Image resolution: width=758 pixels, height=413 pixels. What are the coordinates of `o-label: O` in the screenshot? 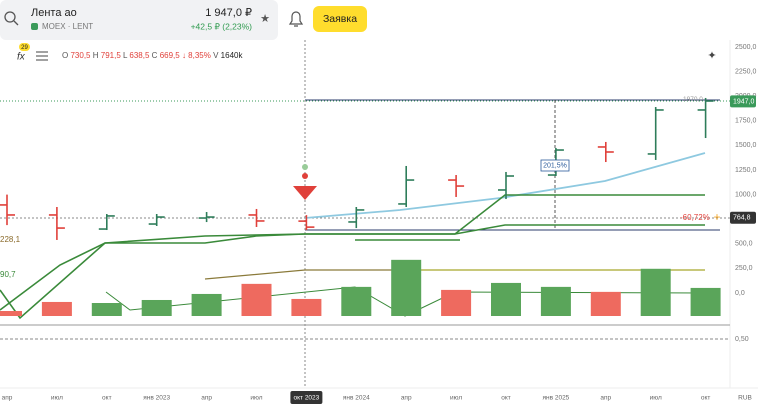 It's located at (65, 55).